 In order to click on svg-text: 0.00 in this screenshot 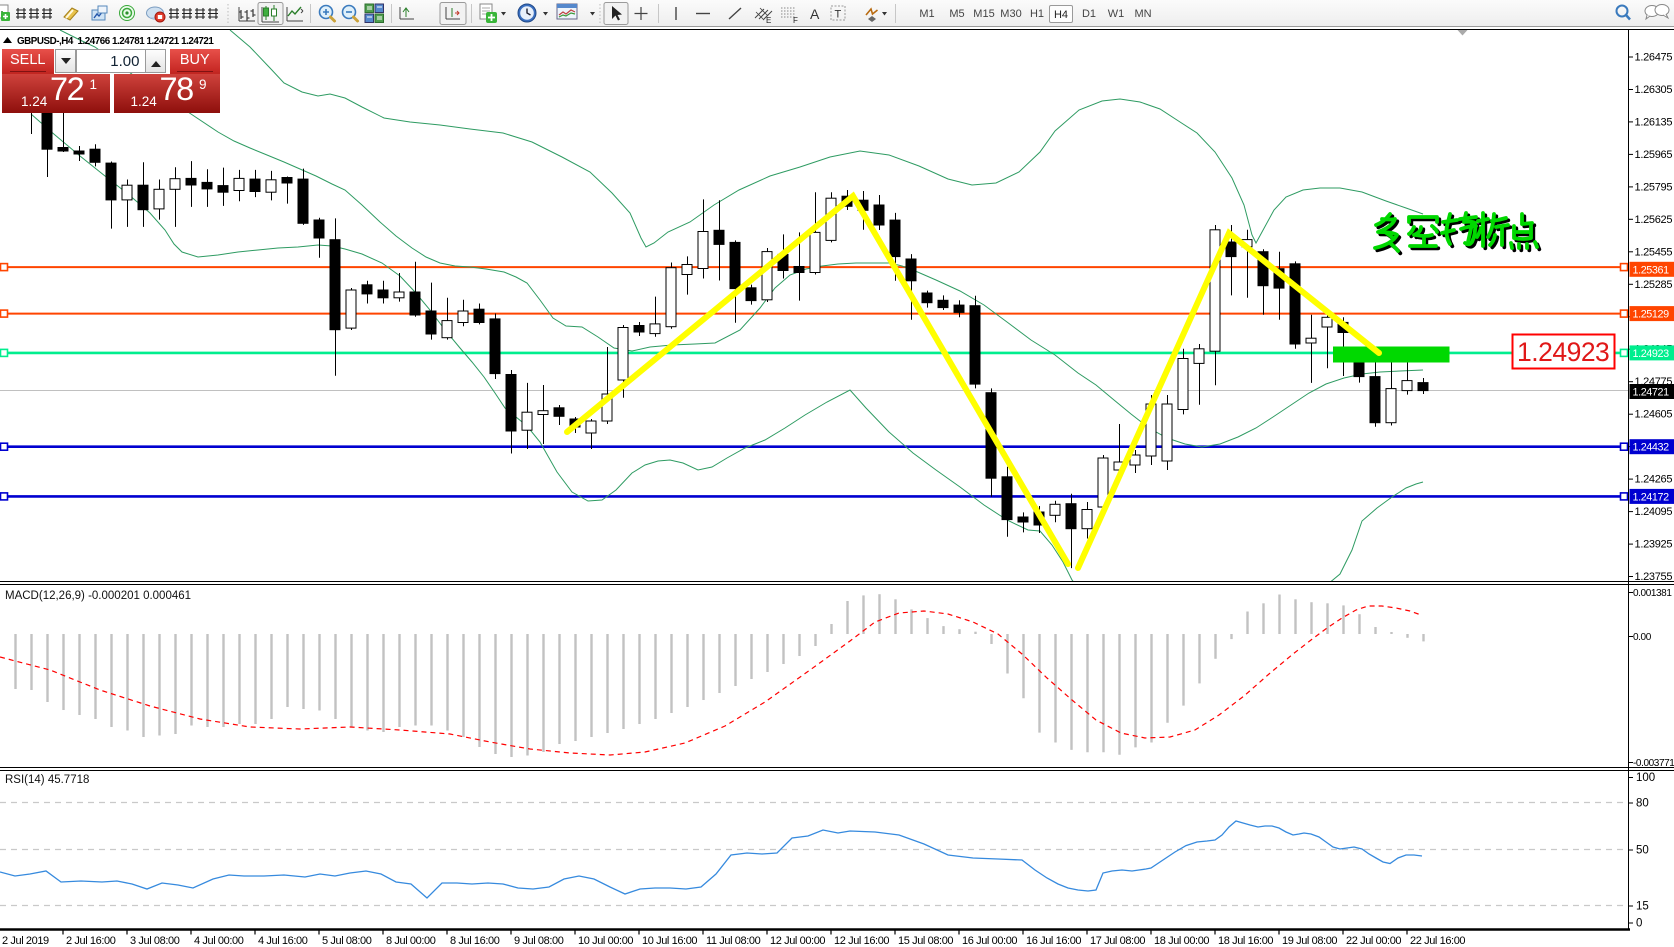, I will do `click(1642, 637)`.